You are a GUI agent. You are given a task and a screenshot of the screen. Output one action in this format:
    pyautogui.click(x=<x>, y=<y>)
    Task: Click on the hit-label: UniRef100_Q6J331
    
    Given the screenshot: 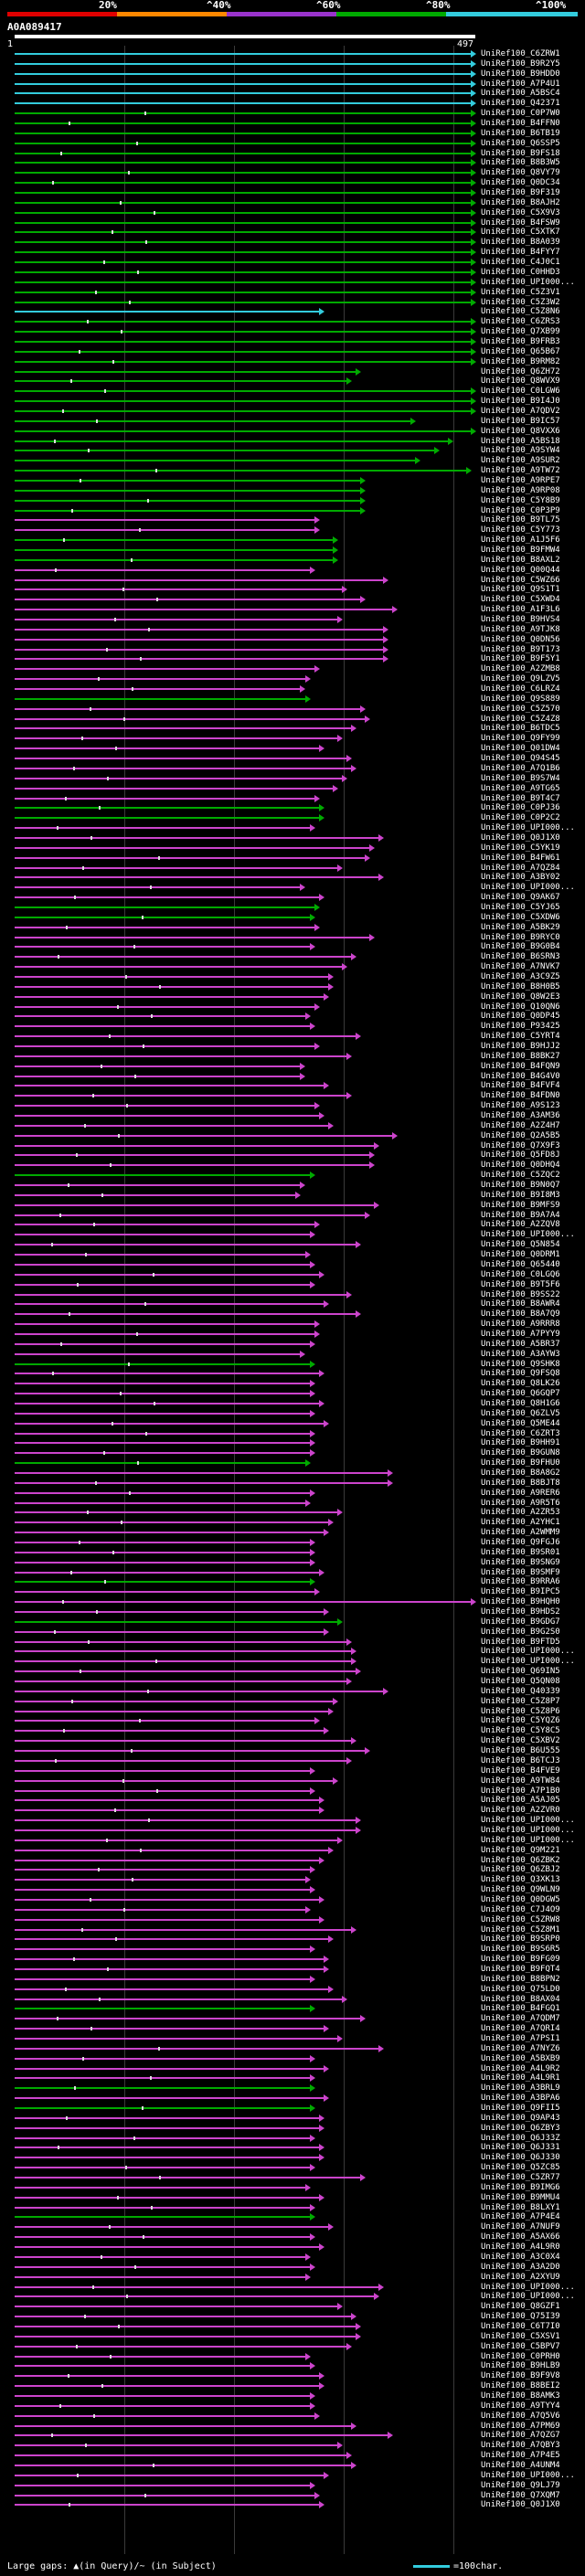 What is the action you would take?
    pyautogui.click(x=520, y=2147)
    